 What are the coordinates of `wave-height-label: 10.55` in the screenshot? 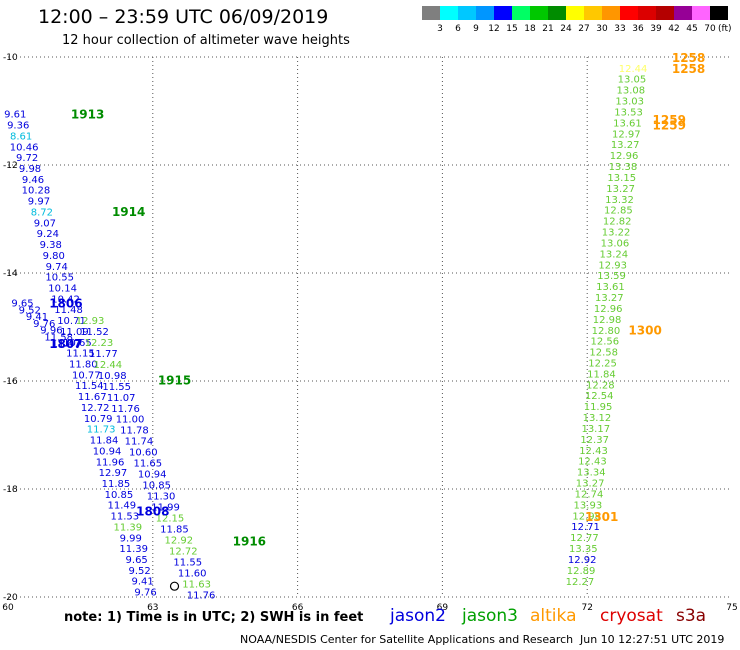 It's located at (59, 278).